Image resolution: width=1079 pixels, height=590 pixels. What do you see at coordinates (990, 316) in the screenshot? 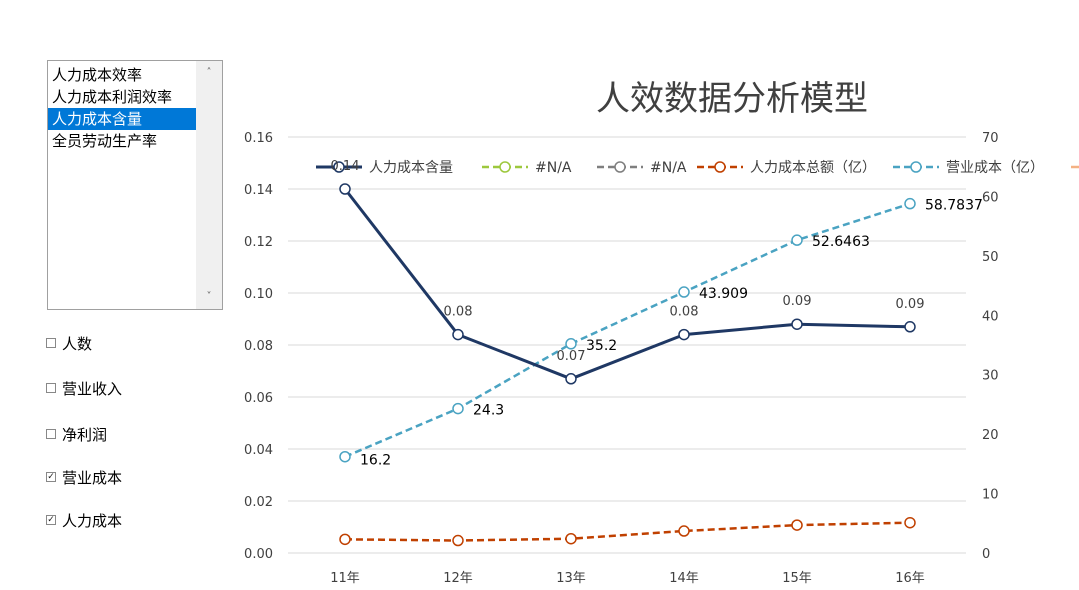
I see `y-right-tick-label: 40` at bounding box center [990, 316].